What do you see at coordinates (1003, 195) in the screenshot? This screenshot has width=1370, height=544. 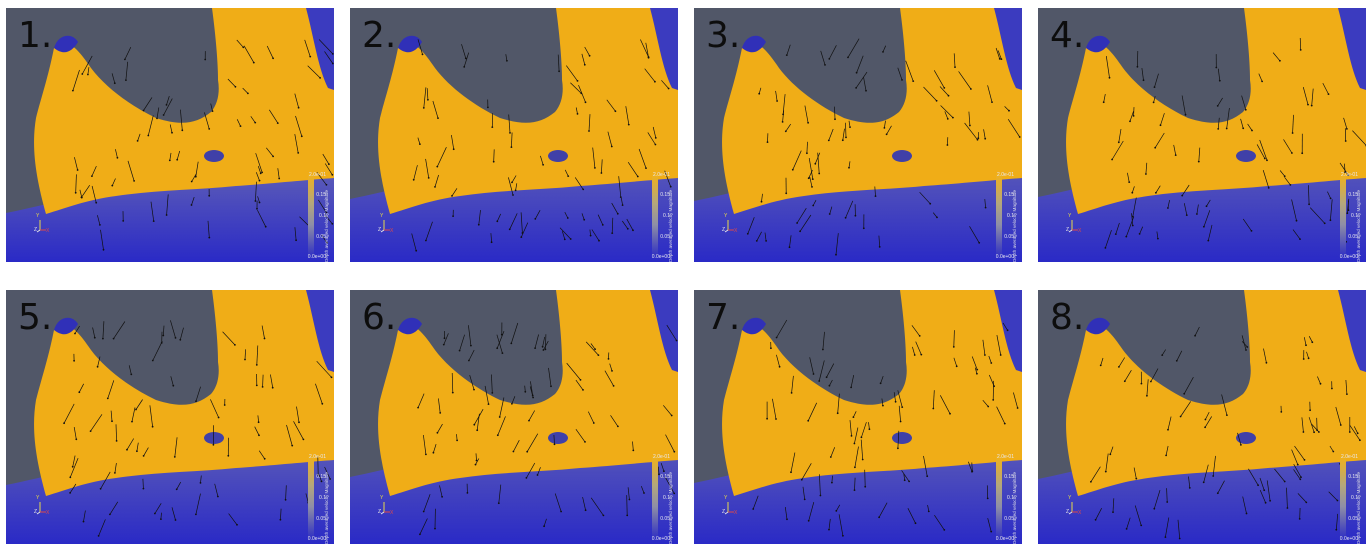 I see `colorbar-tick: 0.15` at bounding box center [1003, 195].